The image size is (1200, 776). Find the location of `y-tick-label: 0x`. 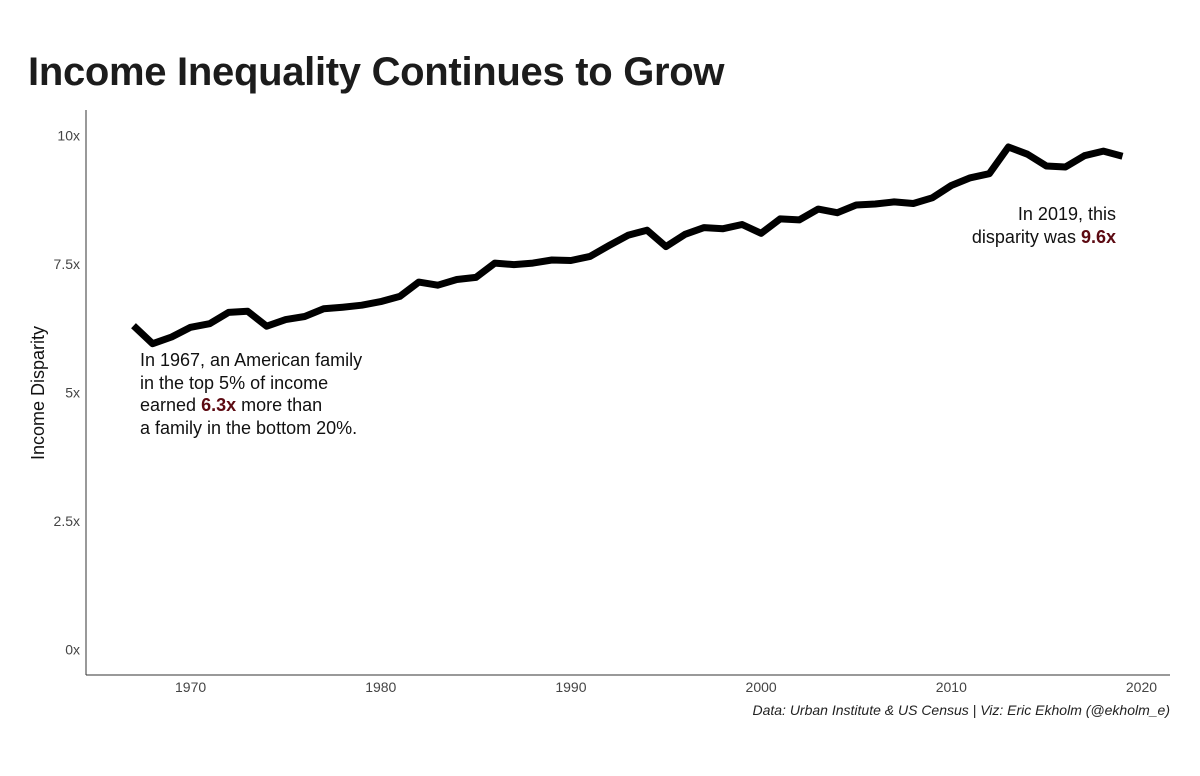

y-tick-label: 0x is located at coordinates (72, 649).